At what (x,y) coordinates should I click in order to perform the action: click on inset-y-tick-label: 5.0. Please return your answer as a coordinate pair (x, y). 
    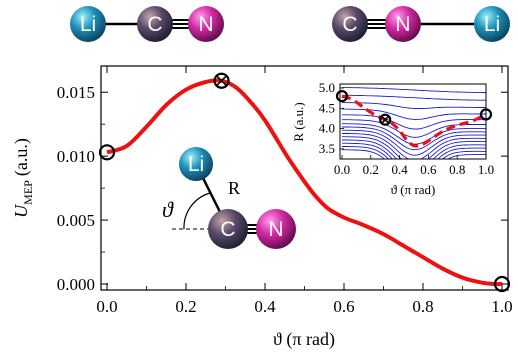
    Looking at the image, I should click on (327, 87).